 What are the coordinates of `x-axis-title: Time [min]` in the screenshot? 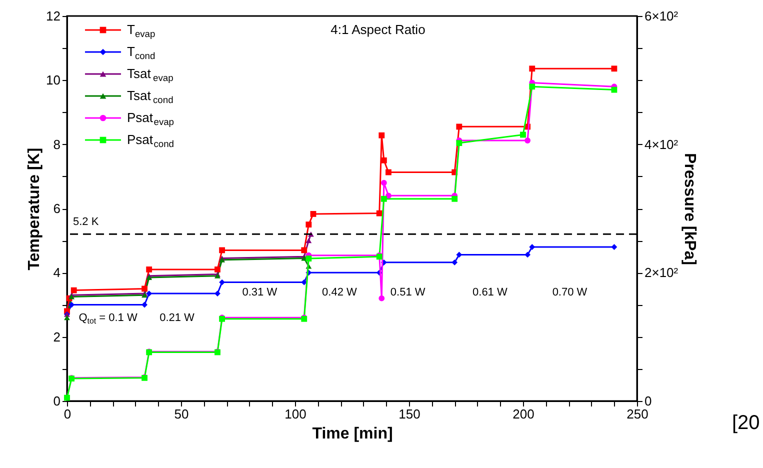 It's located at (352, 434).